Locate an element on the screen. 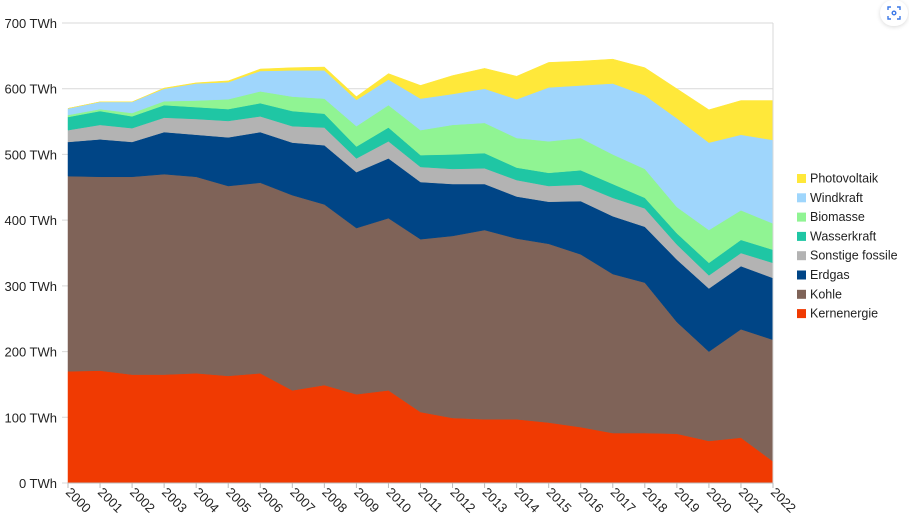 This screenshot has width=909, height=530. legend-label: Sonstige fossile is located at coordinates (854, 256).